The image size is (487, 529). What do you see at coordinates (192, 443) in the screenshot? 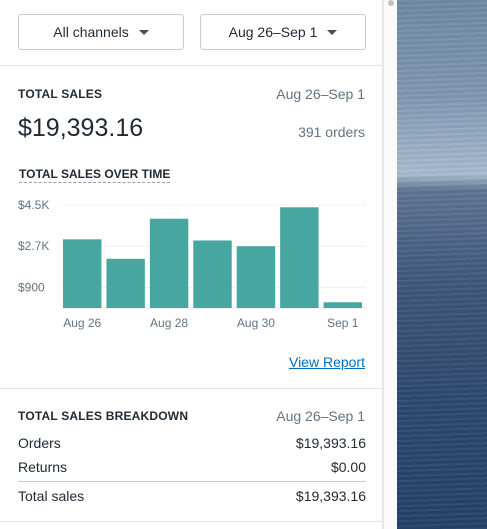
I see `breakdown-row-orders: Orders $19,393.16` at bounding box center [192, 443].